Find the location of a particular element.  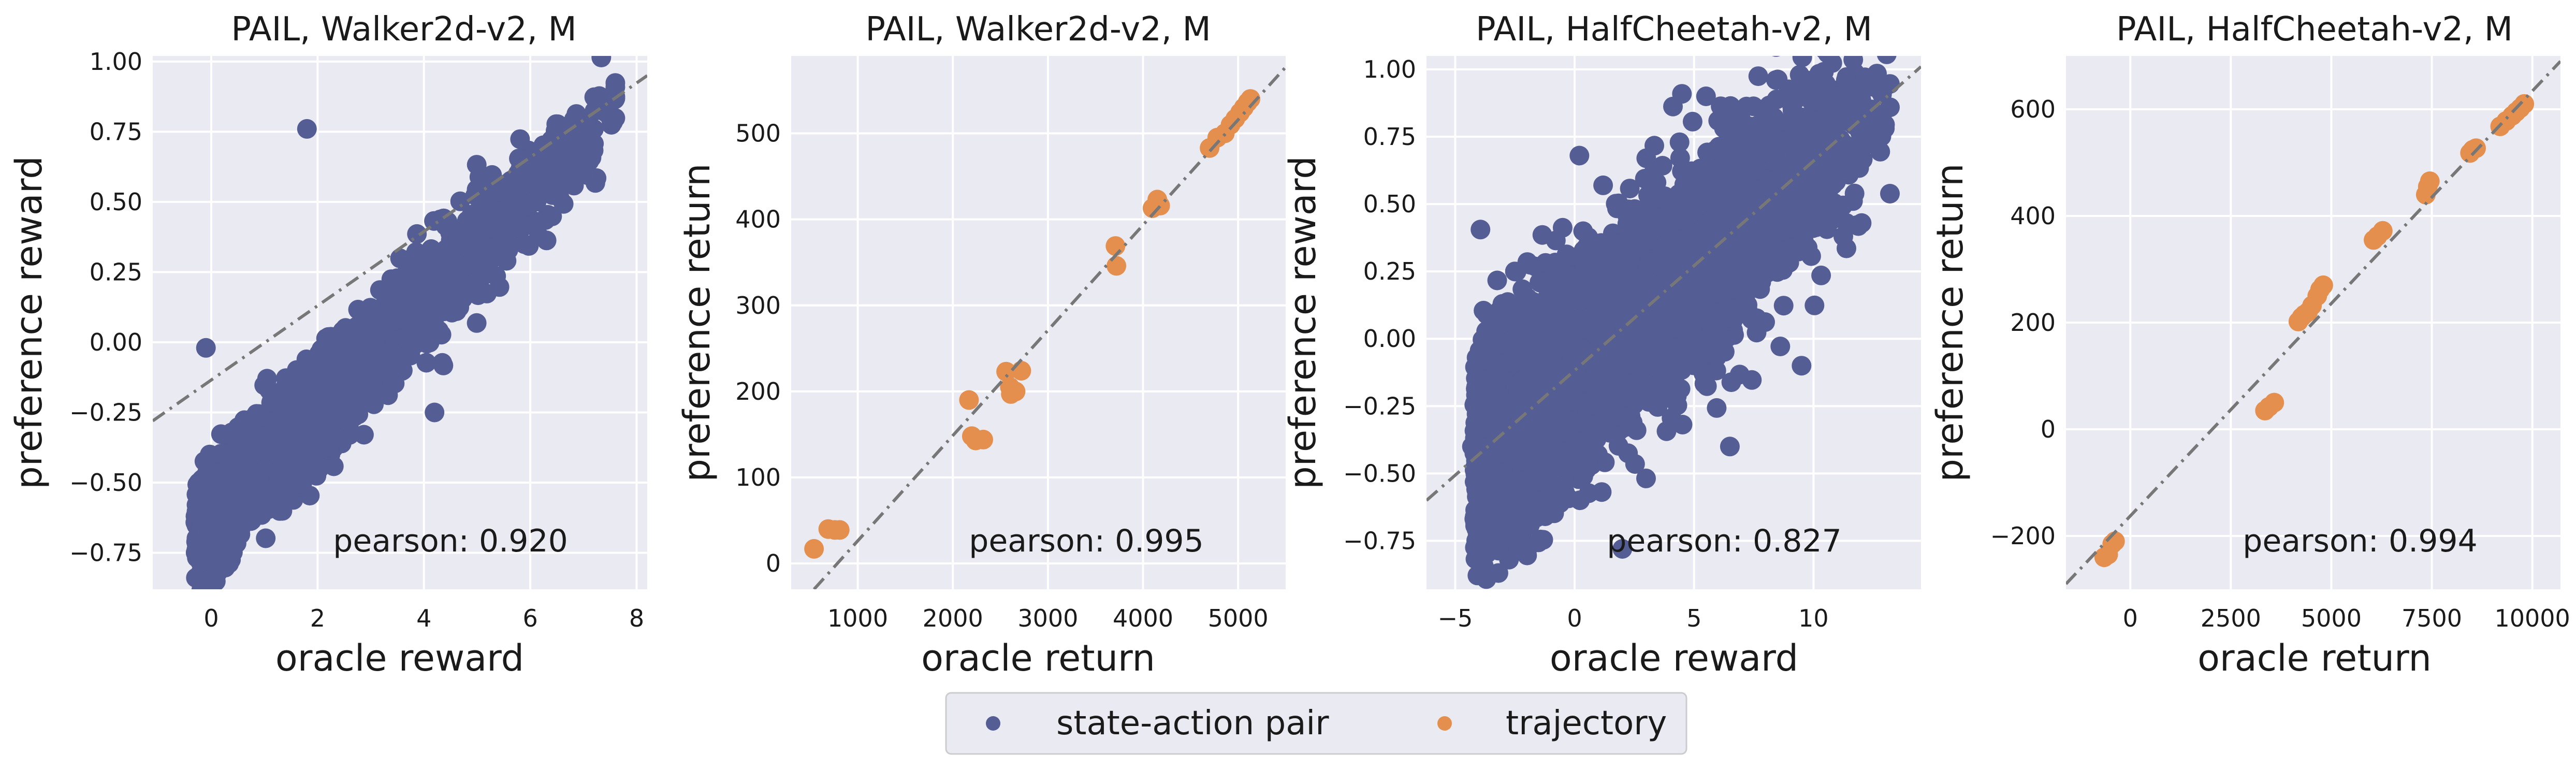

panel-2-y-tick-label: 500 is located at coordinates (758, 134).